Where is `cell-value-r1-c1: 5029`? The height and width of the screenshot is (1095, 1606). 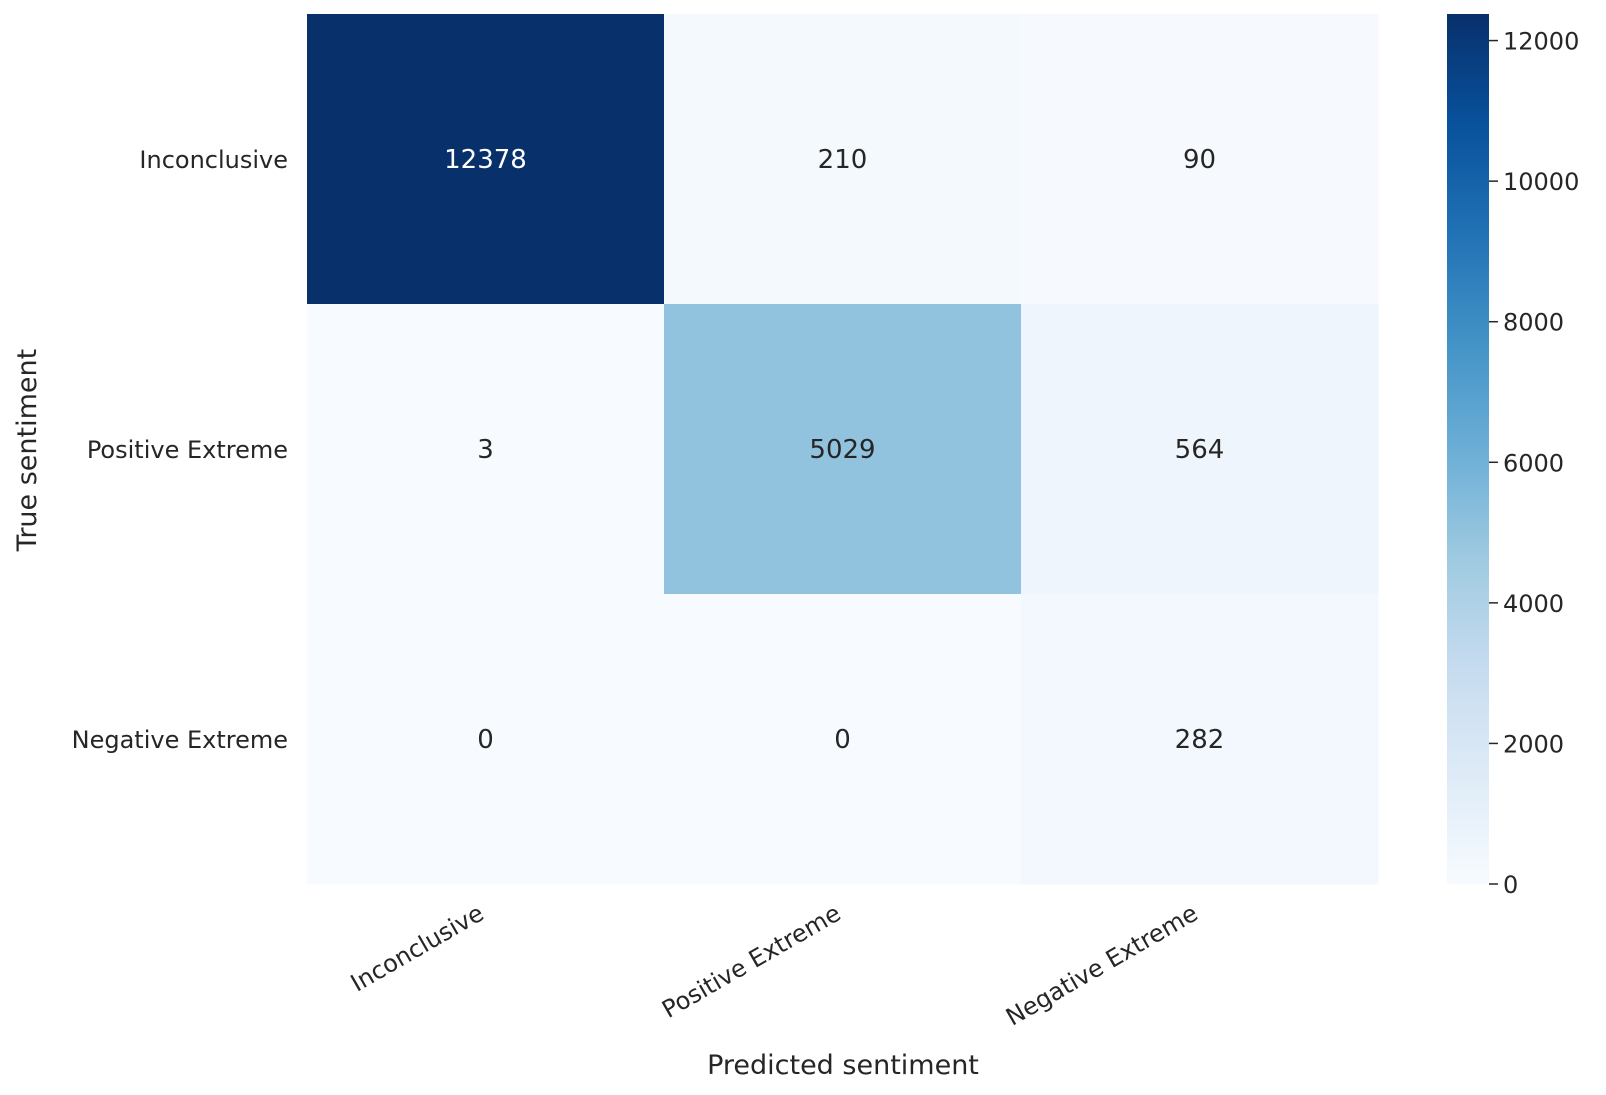
cell-value-r1-c1: 5029 is located at coordinates (842, 450).